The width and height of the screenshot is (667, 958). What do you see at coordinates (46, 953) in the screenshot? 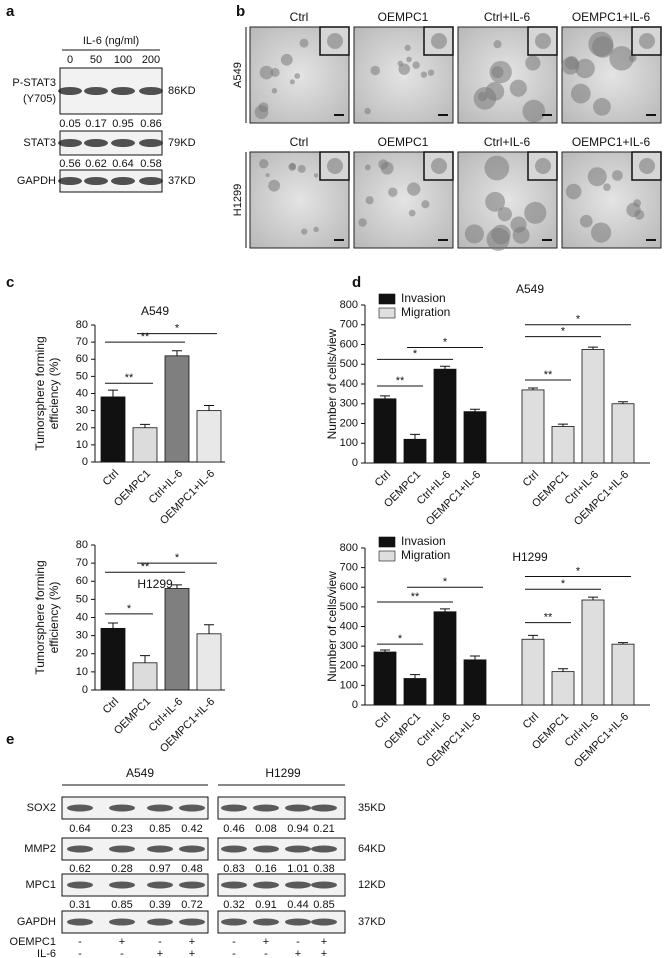
I see `condition-label: IL-6` at bounding box center [46, 953].